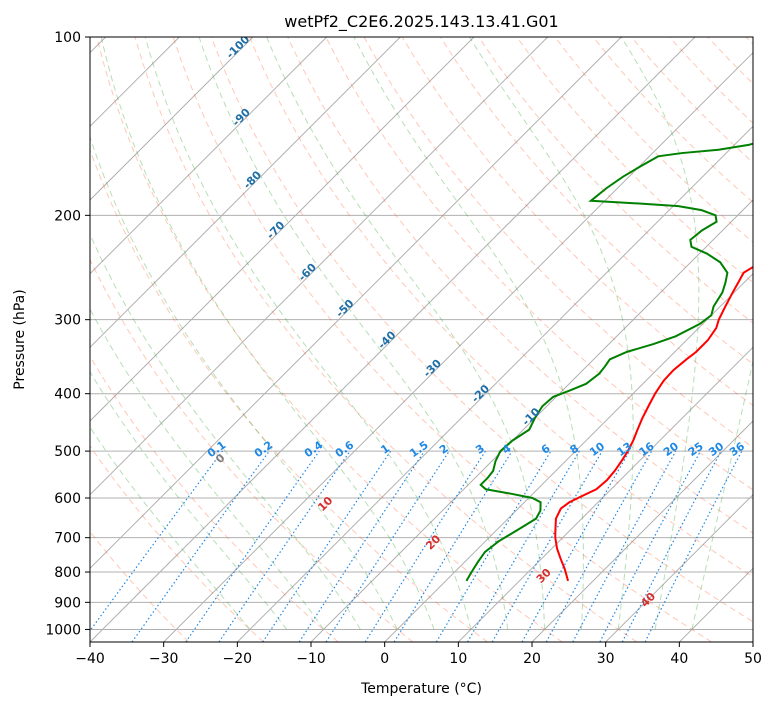 The image size is (775, 708). I want to click on temperature-line, so click(653, 423).